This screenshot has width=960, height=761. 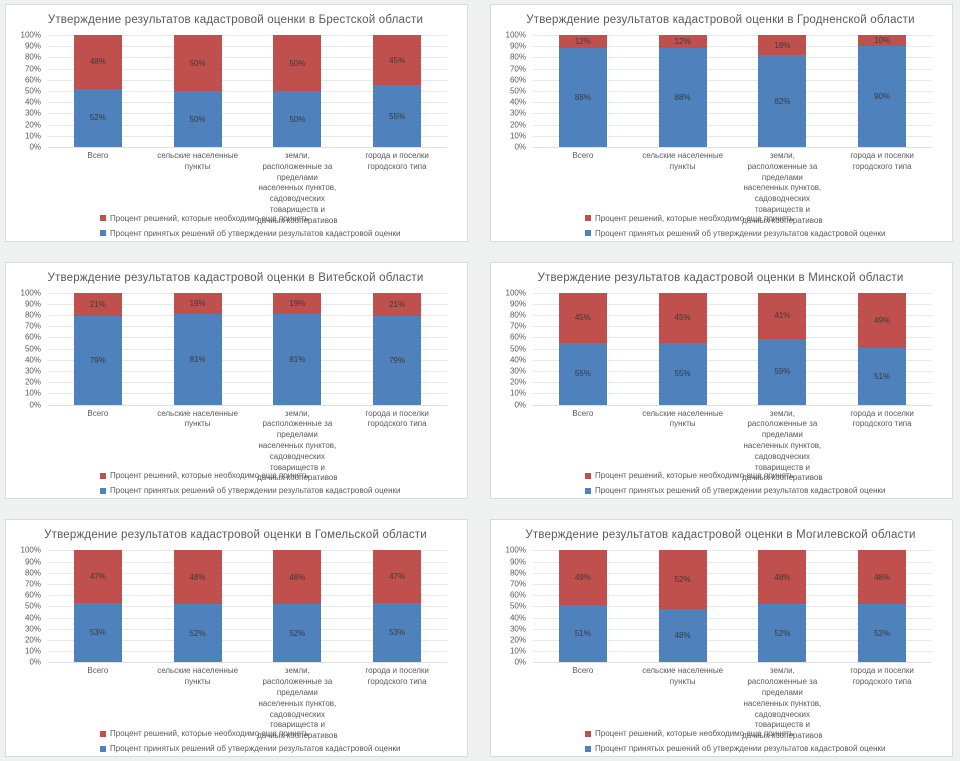 I want to click on bar-value-label: 48%, so click(x=682, y=635).